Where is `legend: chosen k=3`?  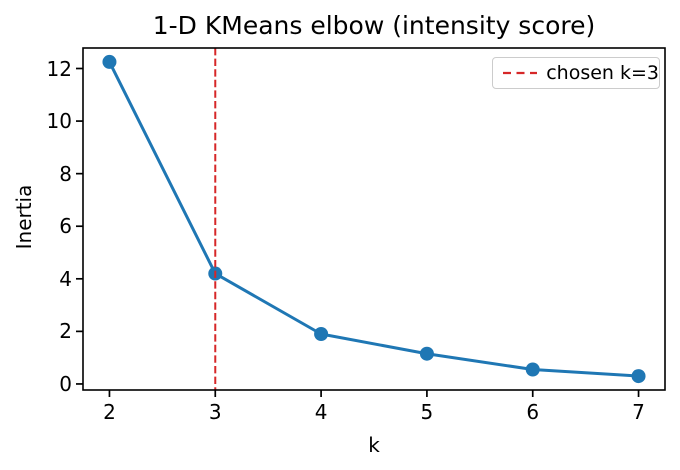
legend: chosen k=3 is located at coordinates (576, 73).